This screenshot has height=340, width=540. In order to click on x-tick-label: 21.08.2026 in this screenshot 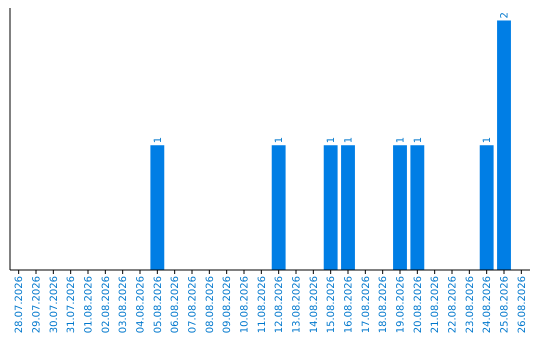, I will do `click(436, 305)`.